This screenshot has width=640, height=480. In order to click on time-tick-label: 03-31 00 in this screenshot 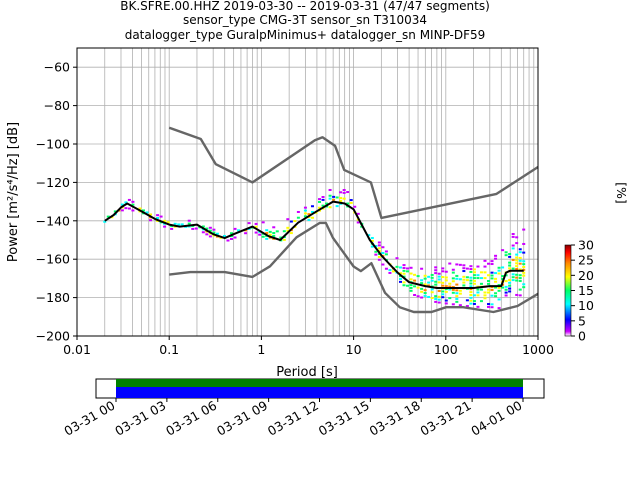, I will do `click(89, 418)`.